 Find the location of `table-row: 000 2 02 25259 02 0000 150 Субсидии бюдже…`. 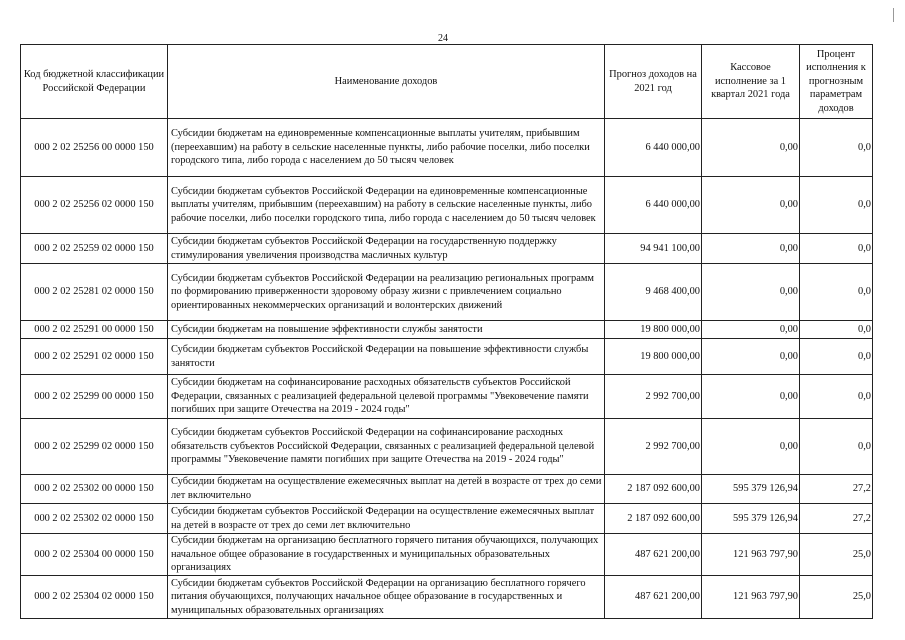

table-row: 000 2 02 25259 02 0000 150 Субсидии бюдже… is located at coordinates (446, 248).